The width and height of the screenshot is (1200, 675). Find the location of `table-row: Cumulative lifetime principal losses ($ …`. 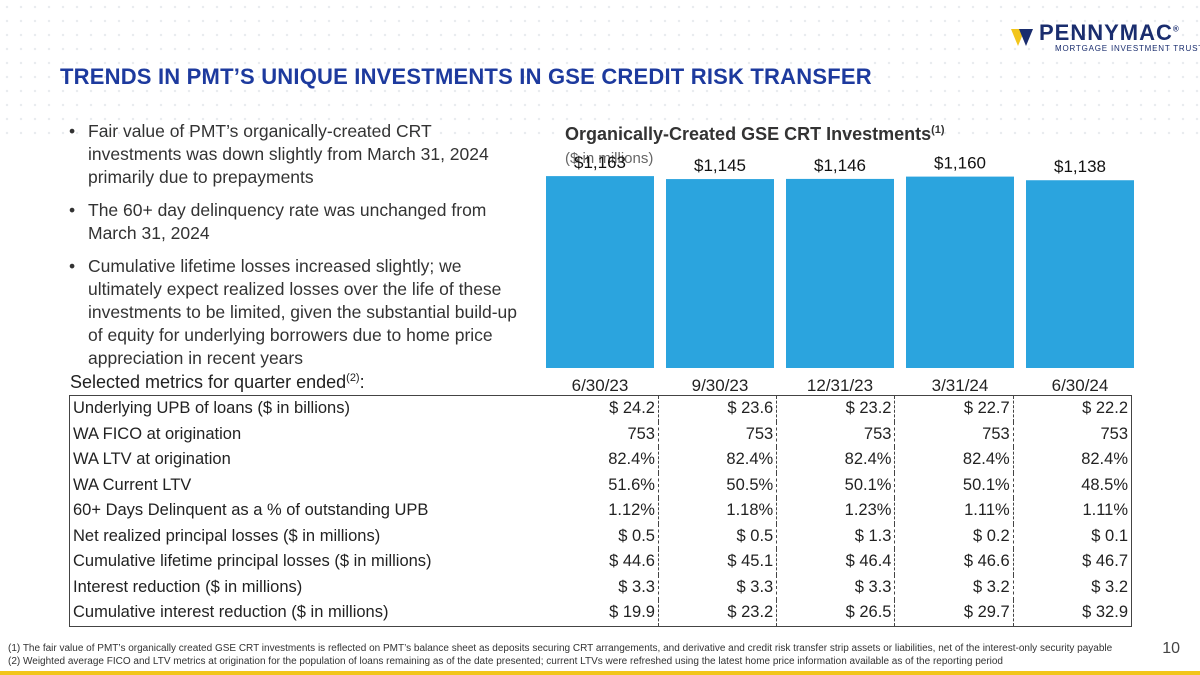

table-row: Cumulative lifetime principal losses ($ … is located at coordinates (601, 562).